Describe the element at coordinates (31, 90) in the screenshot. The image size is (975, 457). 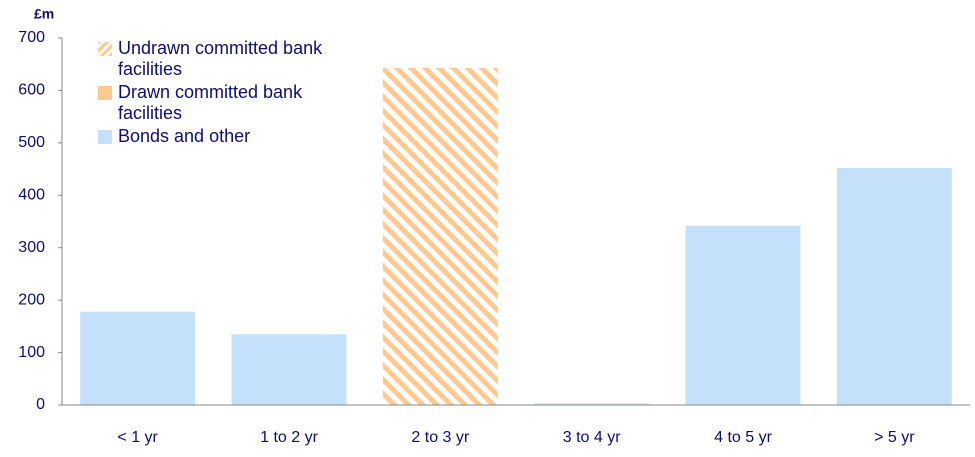
I see `y-tick-label: 600` at that location.